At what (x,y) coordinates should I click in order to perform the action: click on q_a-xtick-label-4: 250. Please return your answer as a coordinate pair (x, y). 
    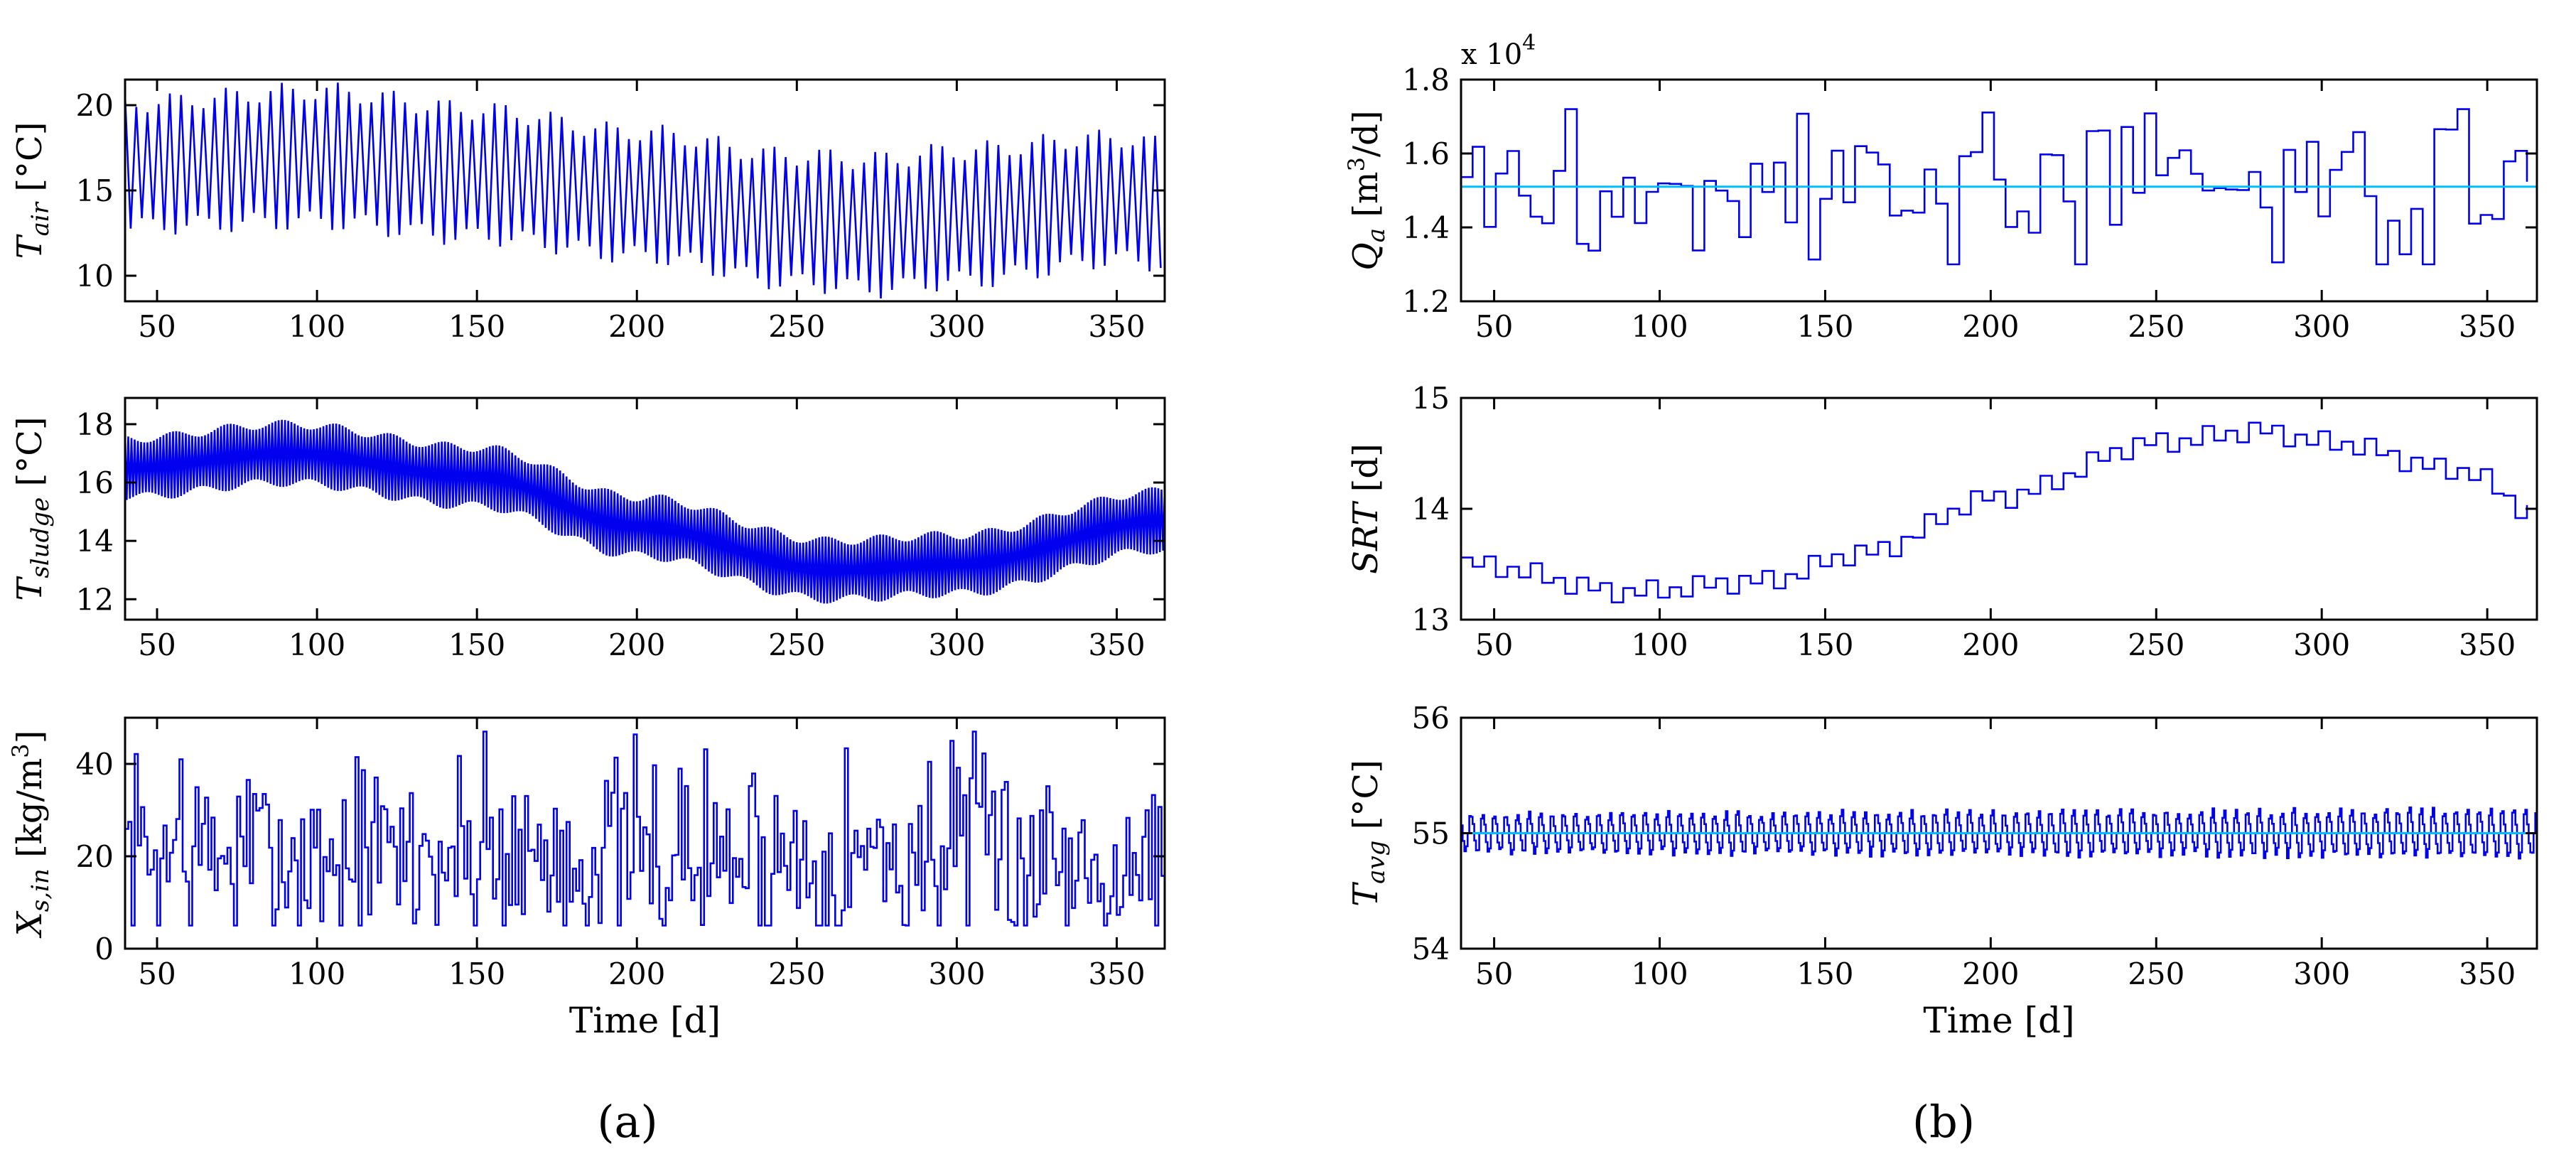
    Looking at the image, I should click on (2156, 326).